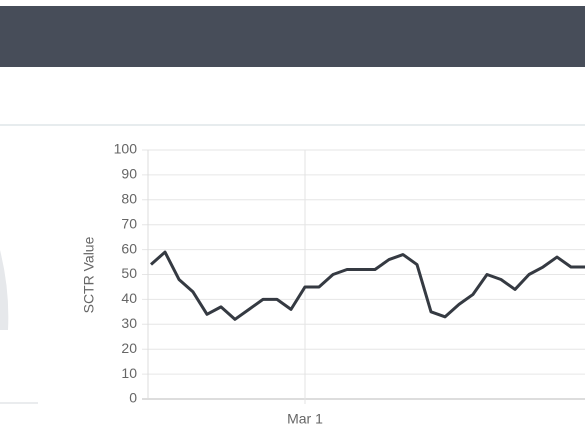 This screenshot has height=444, width=585. Describe the element at coordinates (89, 274) in the screenshot. I see `y-axis-label: SCTR Value` at that location.